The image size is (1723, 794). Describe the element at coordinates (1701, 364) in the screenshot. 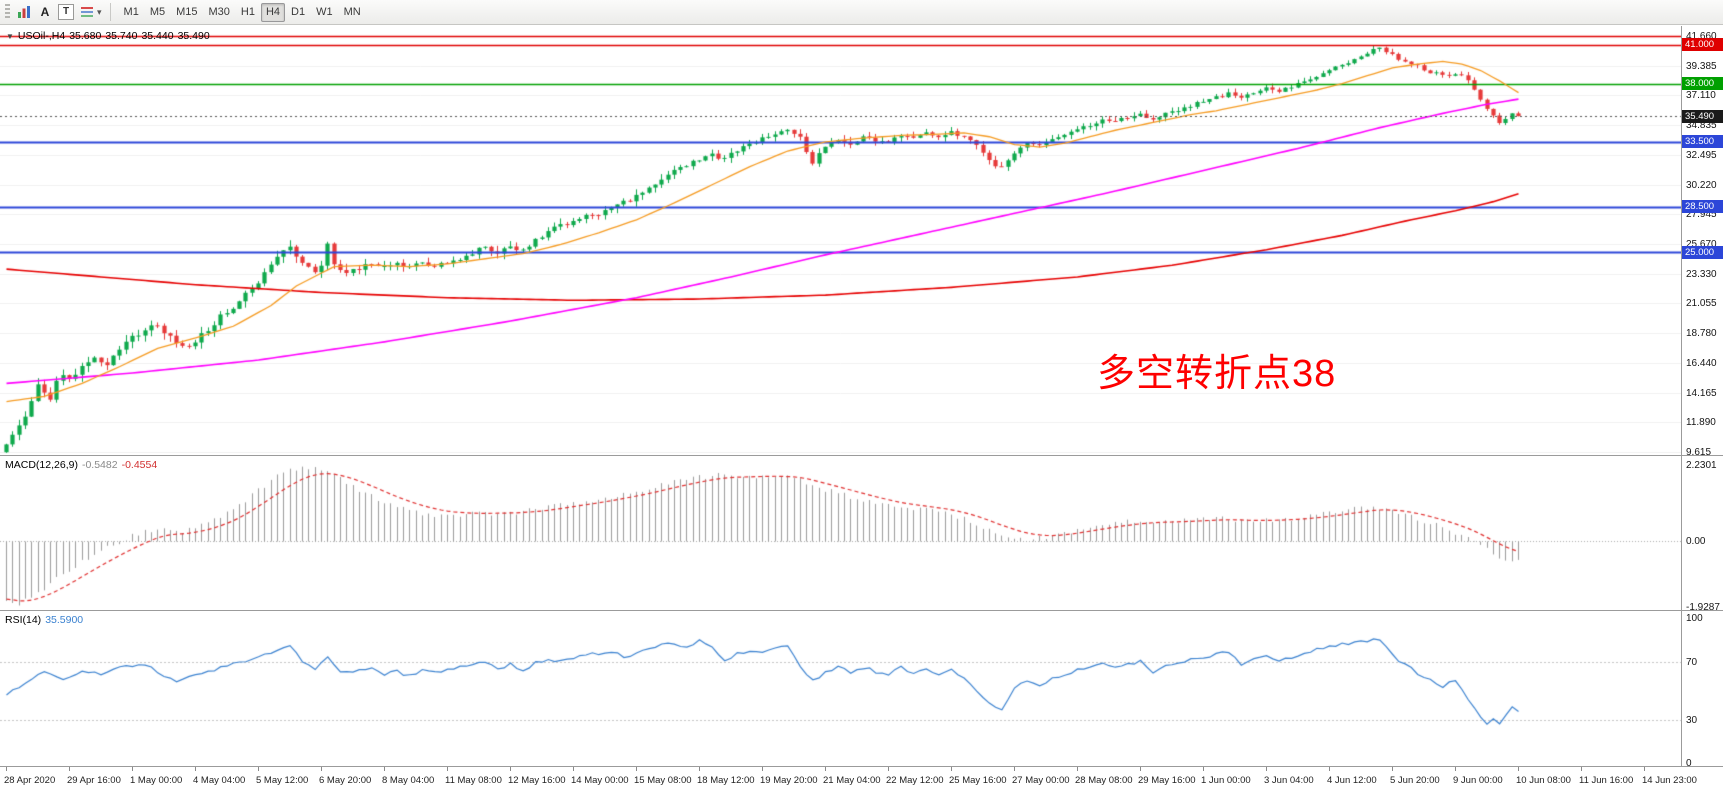

I see `price-scale-label: 16.440` at that location.